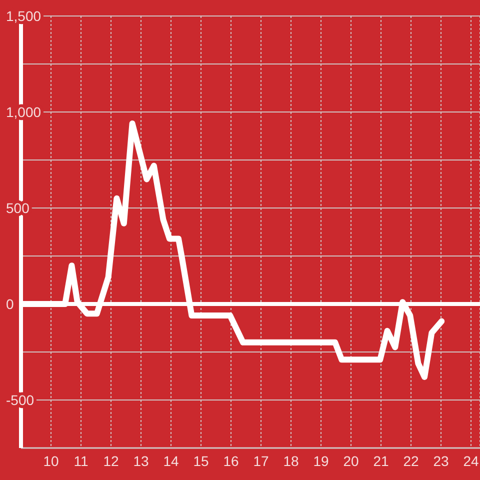 This screenshot has width=480, height=480. What do you see at coordinates (351, 460) in the screenshot?
I see `x-tick-label: 20` at bounding box center [351, 460].